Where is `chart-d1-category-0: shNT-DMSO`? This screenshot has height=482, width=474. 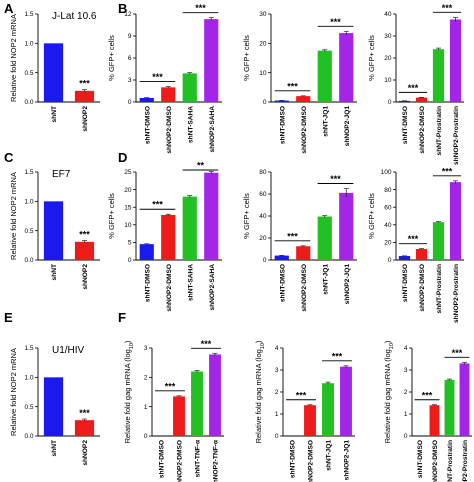
chart-d1-category-0: shNT-DMSO is located at coordinates (147, 283).